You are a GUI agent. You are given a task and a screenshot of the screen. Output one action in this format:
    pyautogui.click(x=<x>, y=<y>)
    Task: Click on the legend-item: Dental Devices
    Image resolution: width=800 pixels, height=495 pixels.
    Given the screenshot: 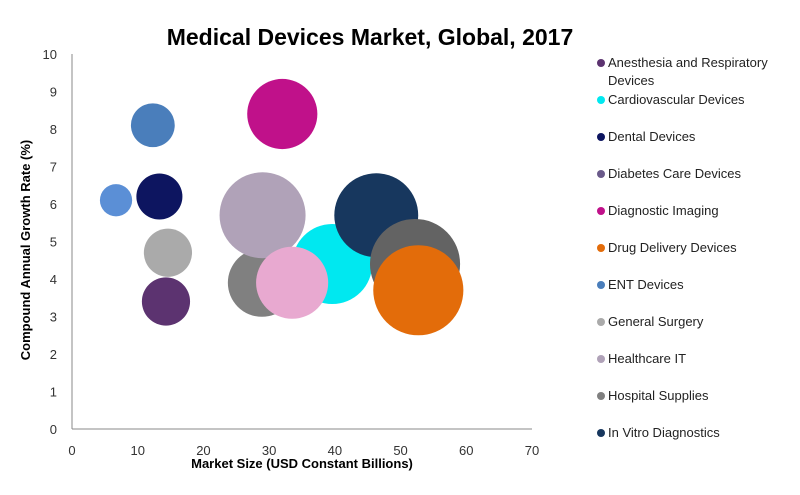 What is the action you would take?
    pyautogui.click(x=697, y=146)
    